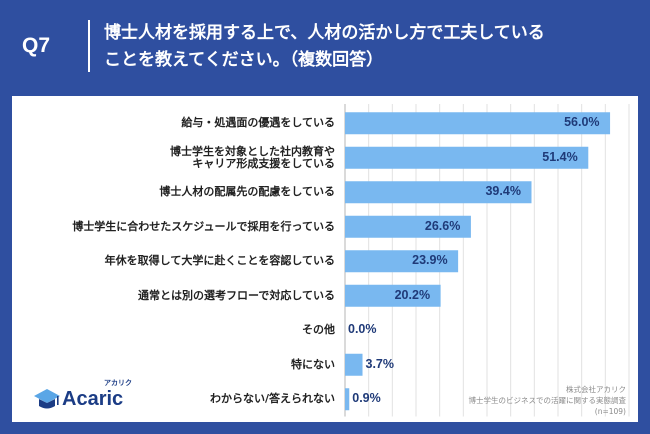 The height and width of the screenshot is (434, 650). I want to click on footer-survey: 博士学生のビジネスでの活躍に関する実態調査, so click(547, 400).